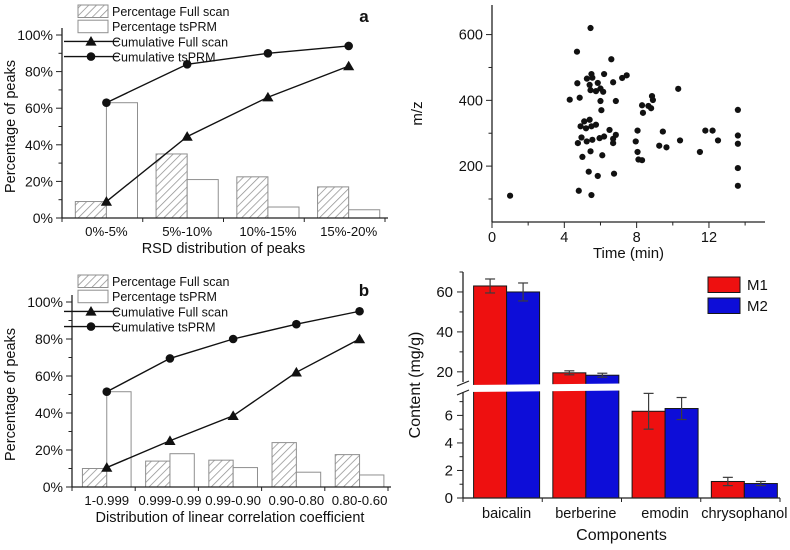 The image size is (790, 550). Describe the element at coordinates (492, 238) in the screenshot. I see `x-tick-label: 0` at that location.